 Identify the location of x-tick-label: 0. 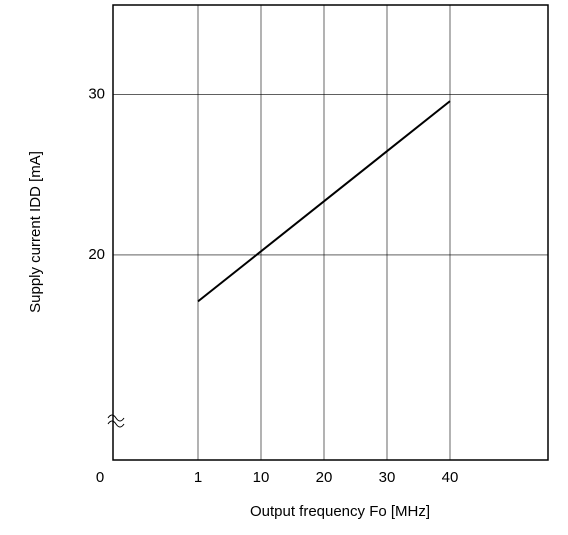
(100, 477).